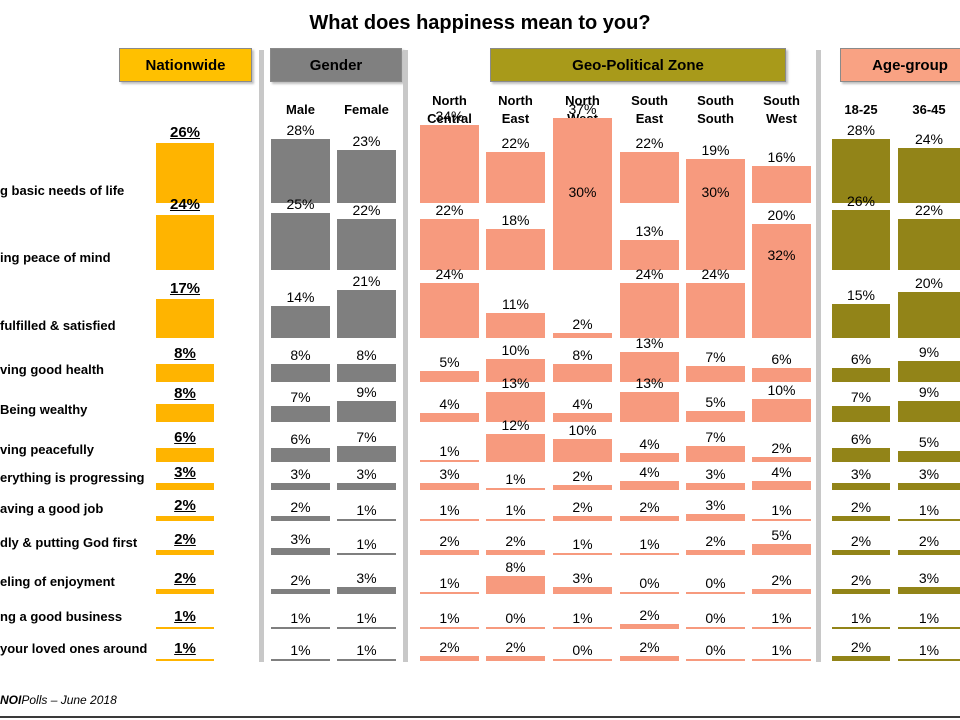  Describe the element at coordinates (929, 283) in the screenshot. I see `data-label: 20%` at that location.